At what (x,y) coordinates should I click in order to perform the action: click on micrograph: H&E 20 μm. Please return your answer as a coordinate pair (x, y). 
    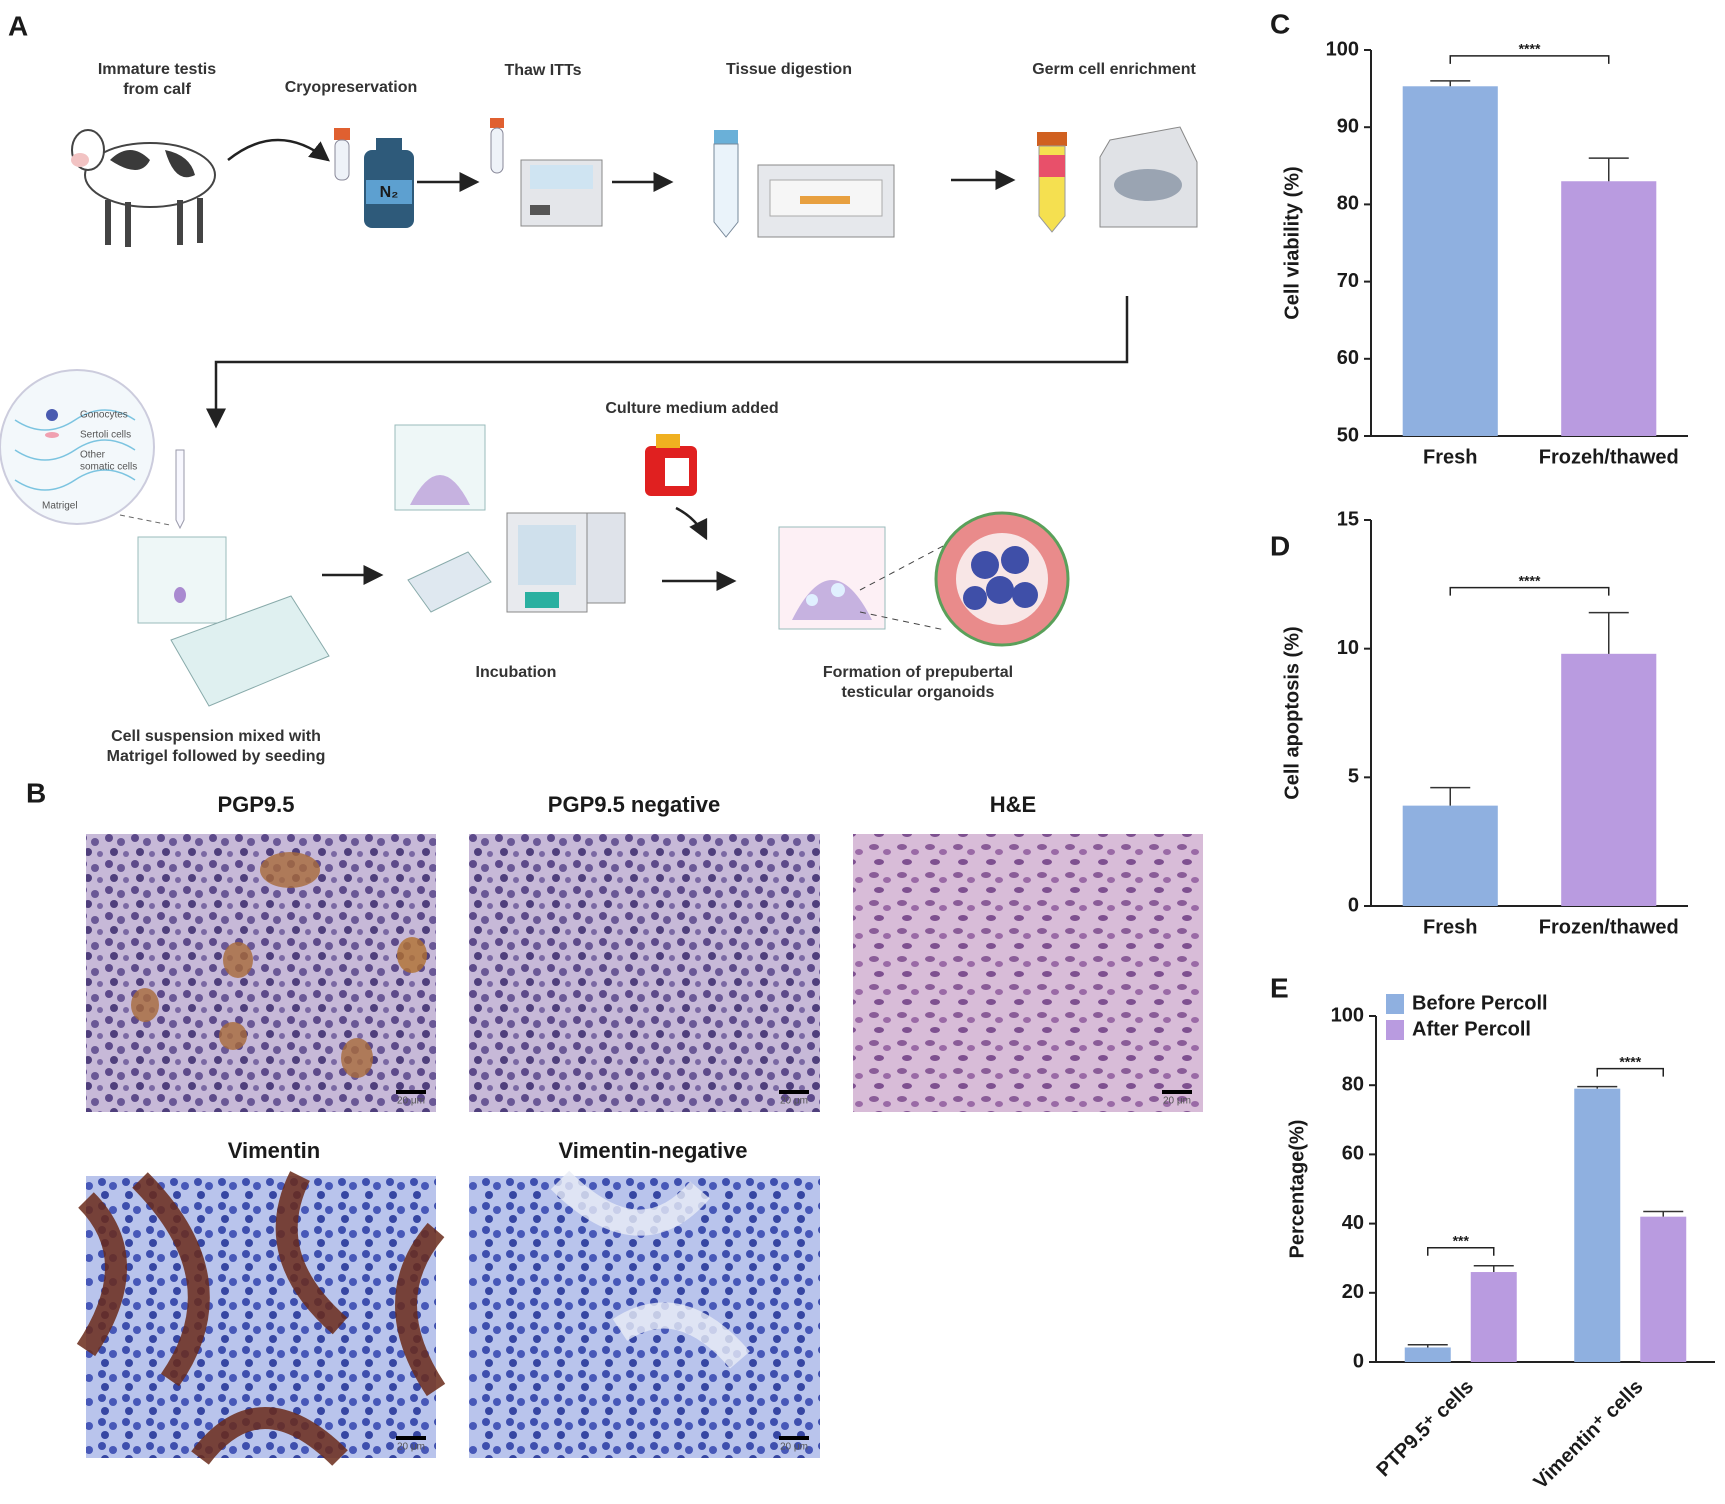
    Looking at the image, I should click on (1028, 952).